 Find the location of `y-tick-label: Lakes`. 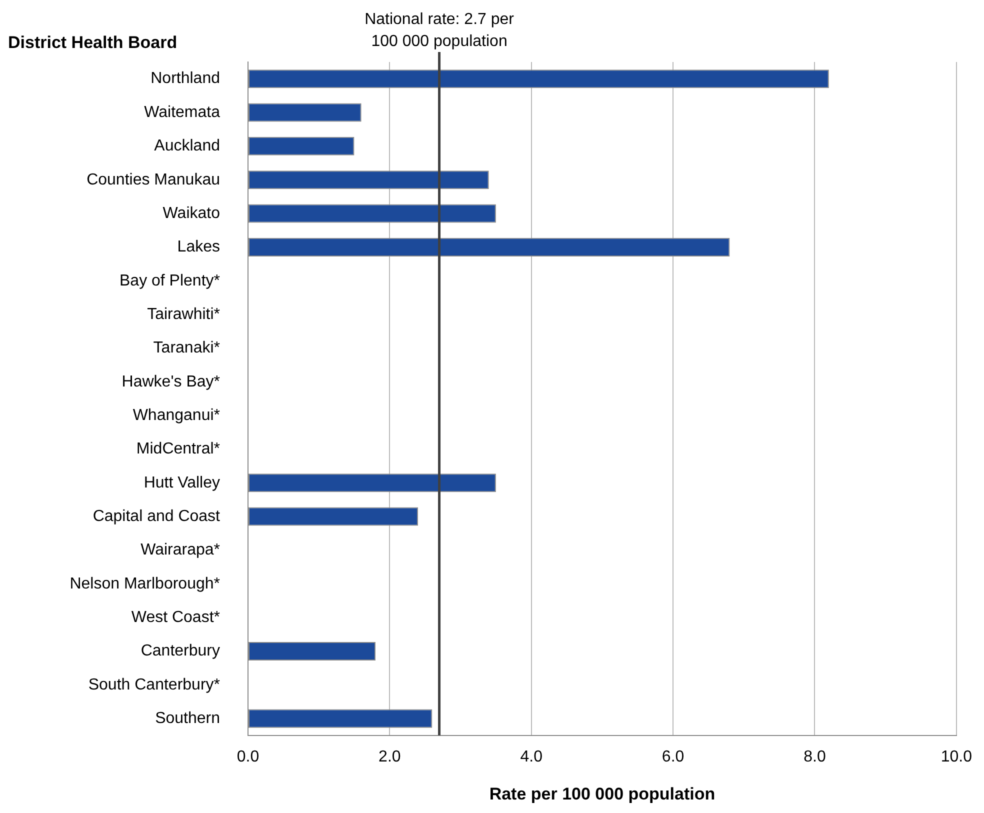

y-tick-label: Lakes is located at coordinates (198, 247).